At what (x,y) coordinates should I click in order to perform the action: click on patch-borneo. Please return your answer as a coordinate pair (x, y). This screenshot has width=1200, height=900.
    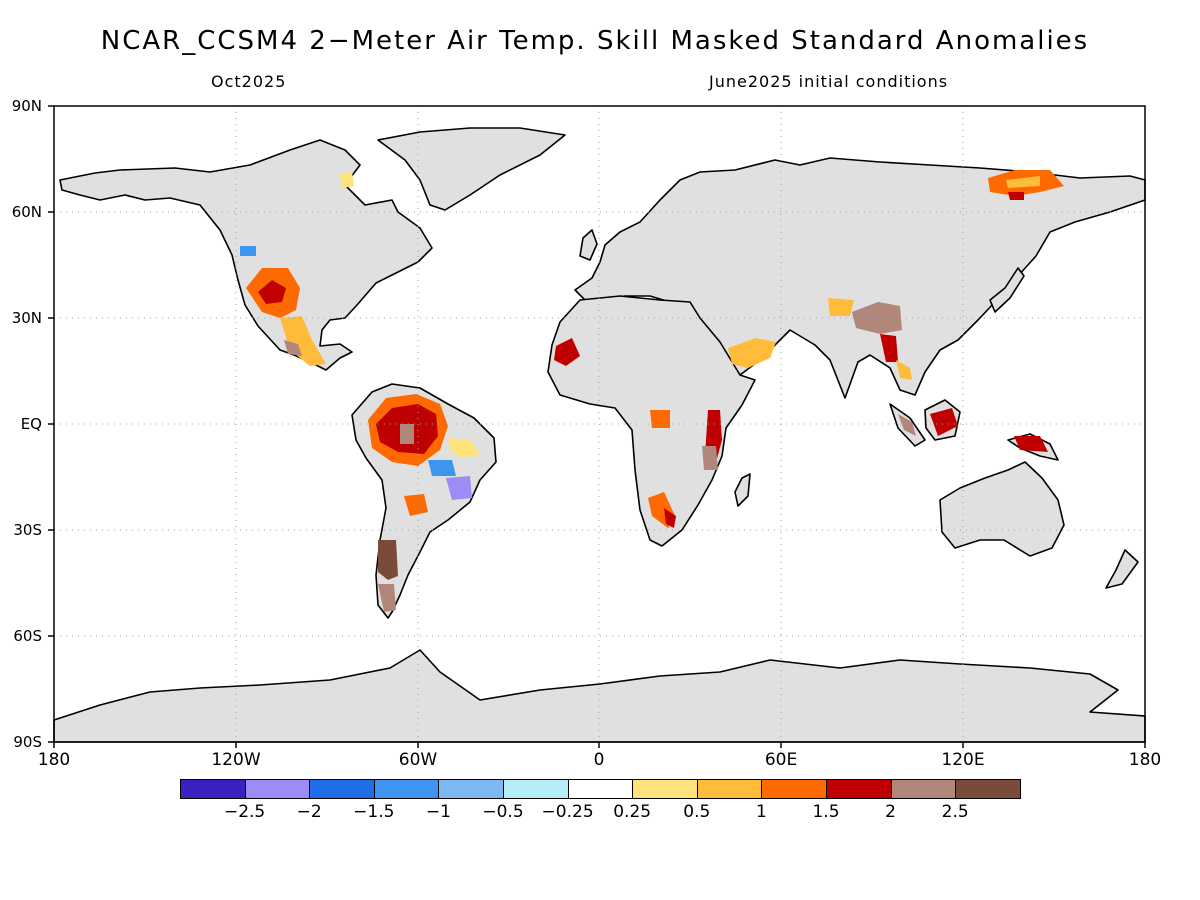
    Looking at the image, I should click on (944, 422).